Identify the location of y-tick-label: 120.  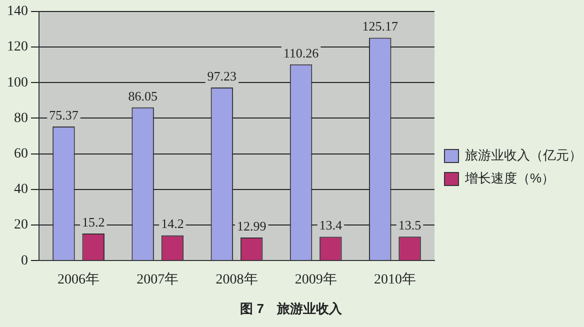
(17, 47).